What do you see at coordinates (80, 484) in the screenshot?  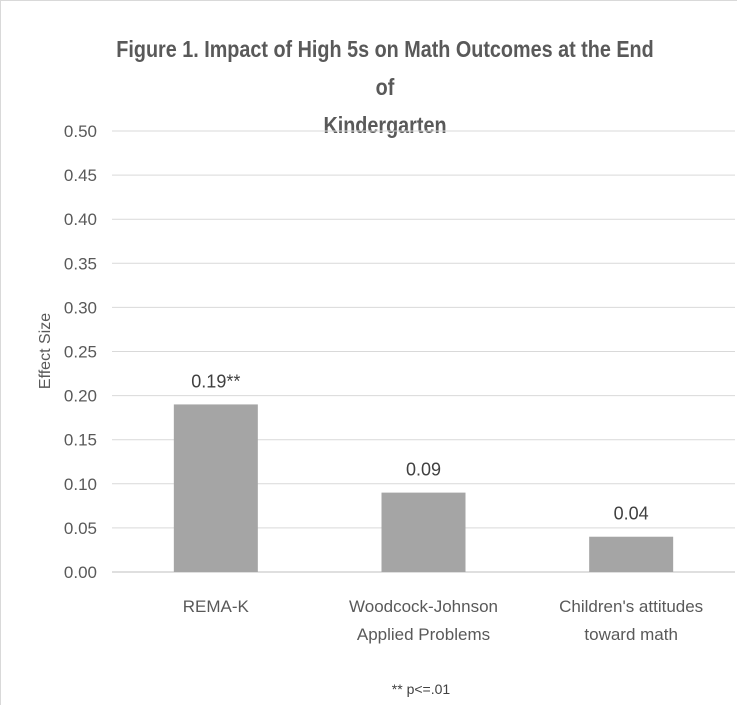 I see `y-tick-label: 0.10` at bounding box center [80, 484].